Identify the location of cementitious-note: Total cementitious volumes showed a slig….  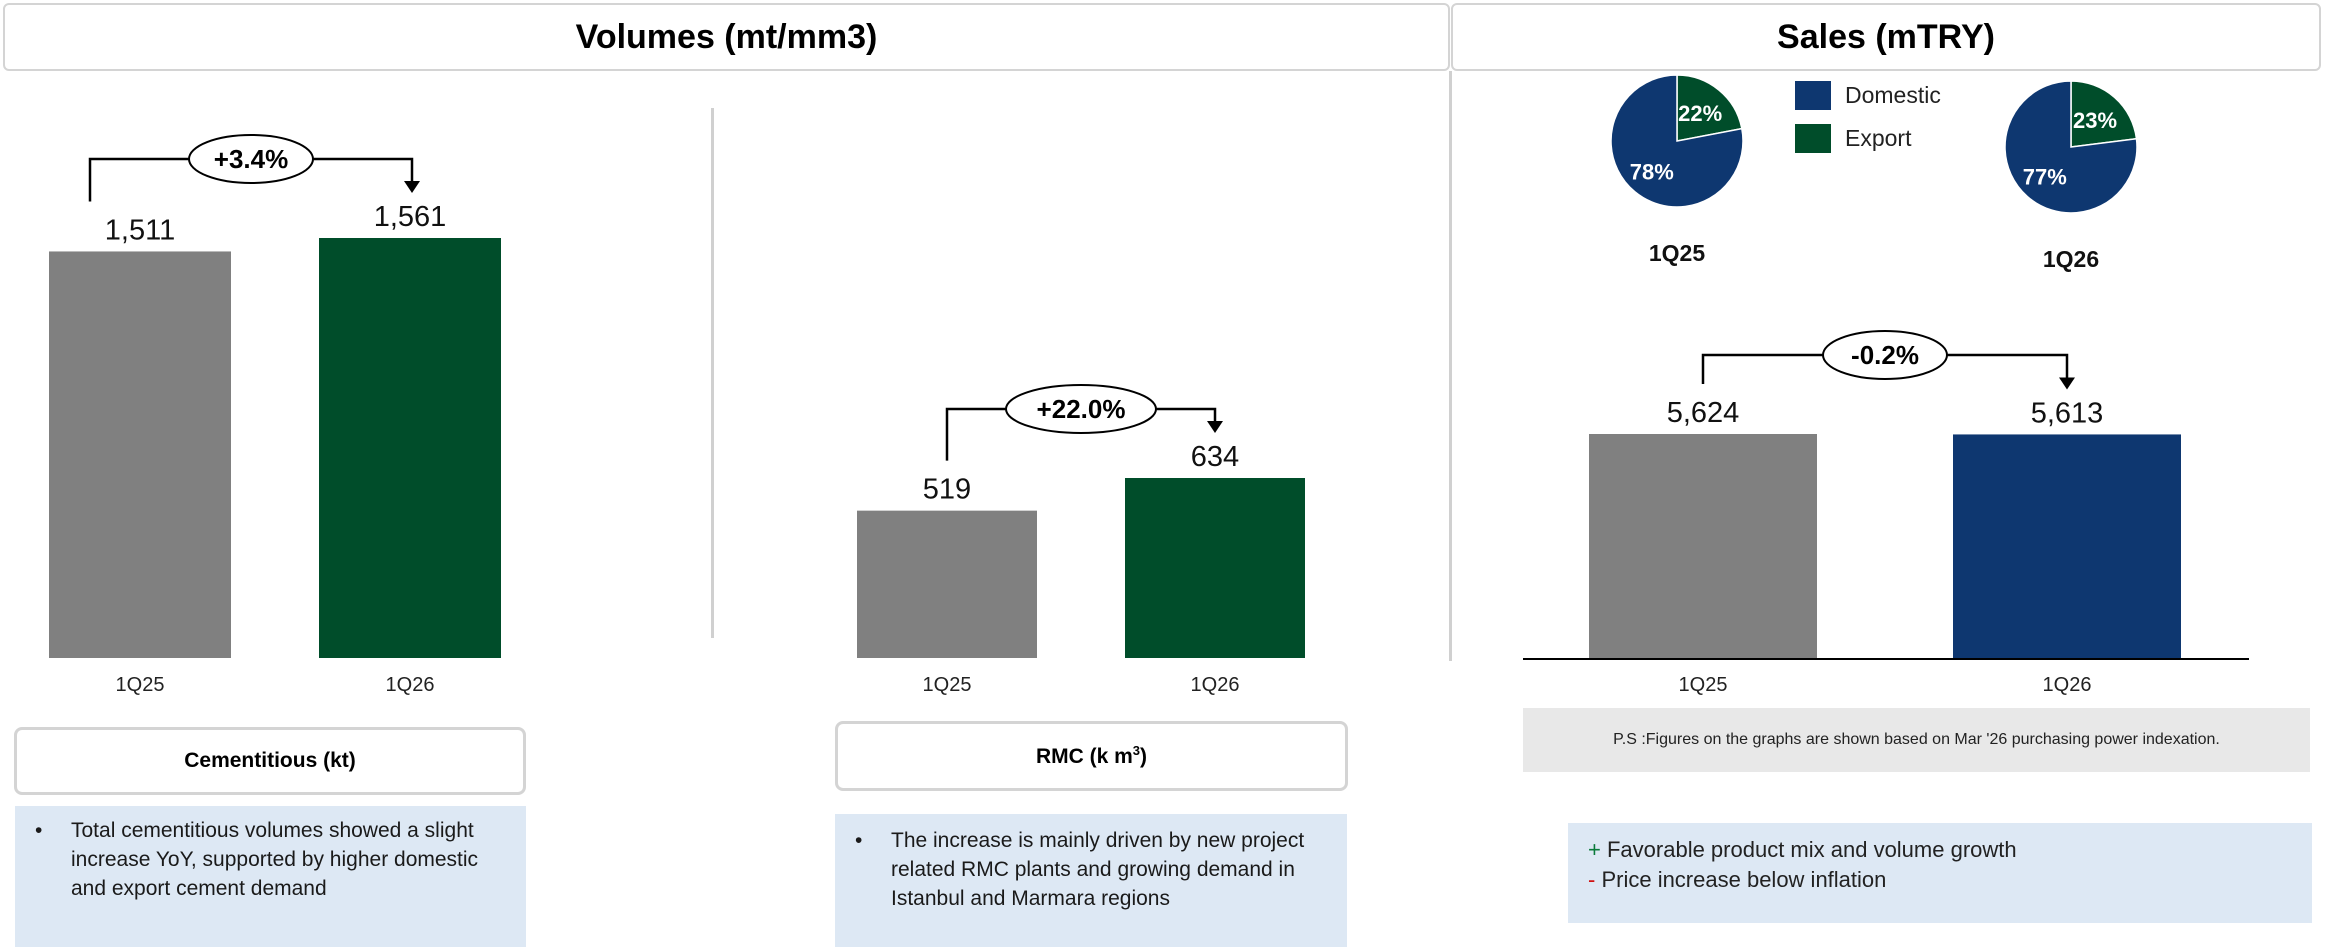
(270, 876).